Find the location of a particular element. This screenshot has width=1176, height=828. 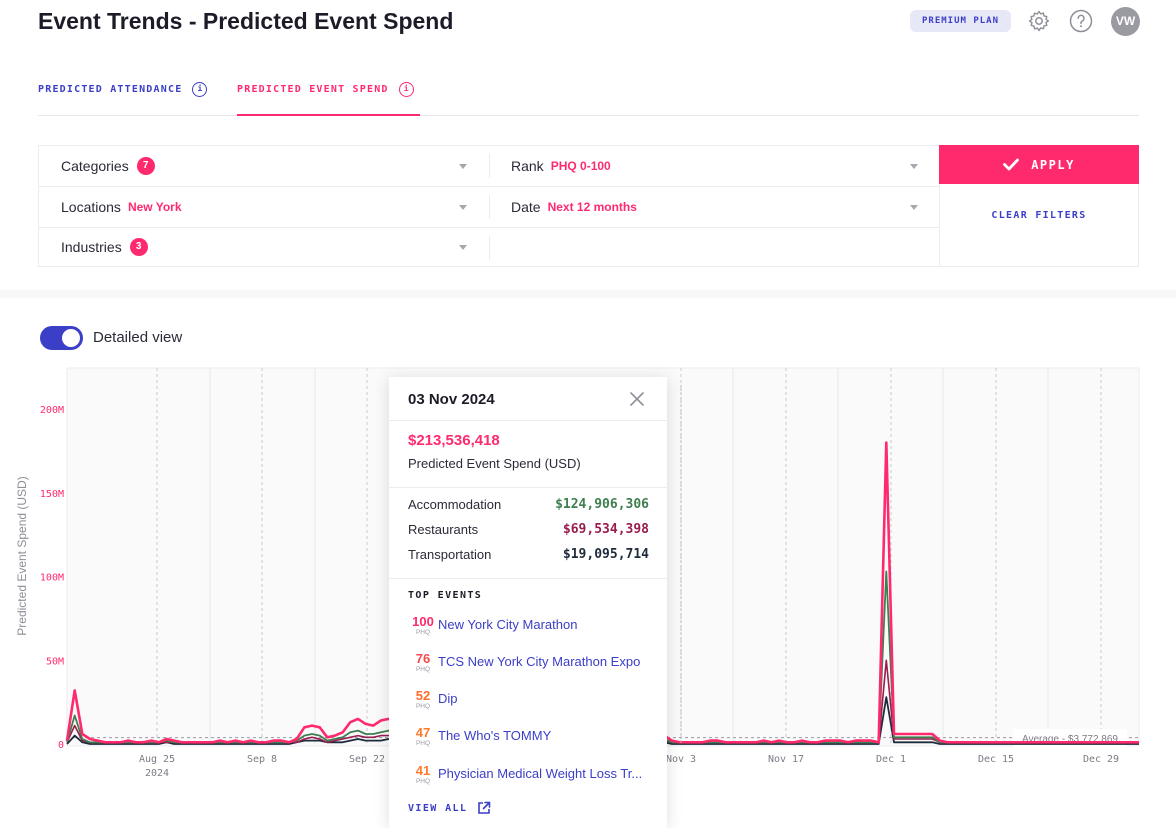

view-all-link: VIEW ALL is located at coordinates (449, 808).